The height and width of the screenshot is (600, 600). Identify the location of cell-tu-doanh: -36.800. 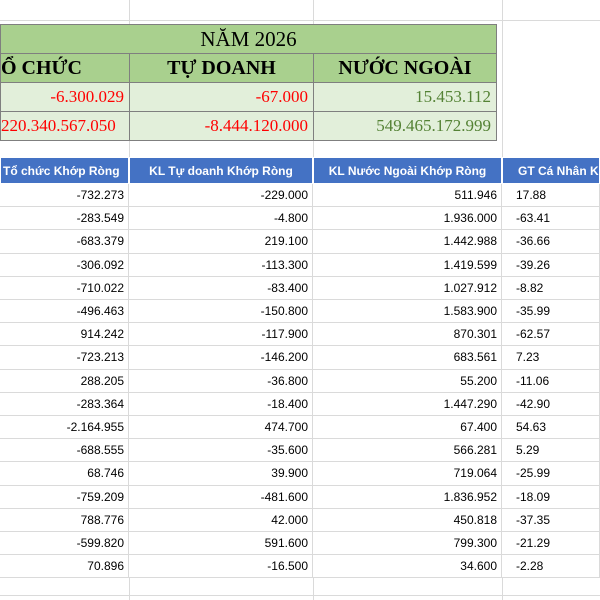
(221, 381).